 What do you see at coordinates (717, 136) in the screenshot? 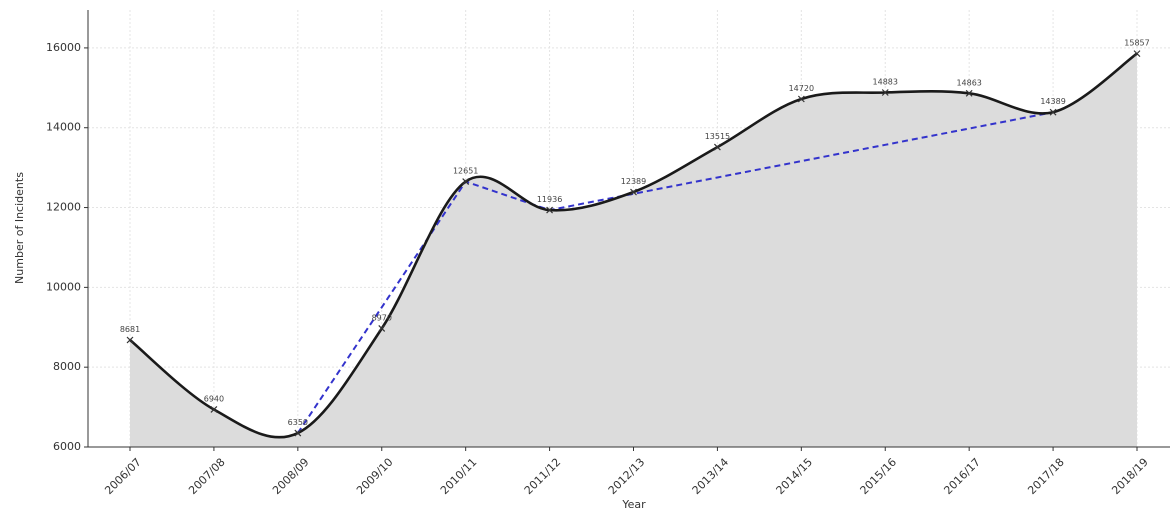
I see `value-label: 13515` at bounding box center [717, 136].